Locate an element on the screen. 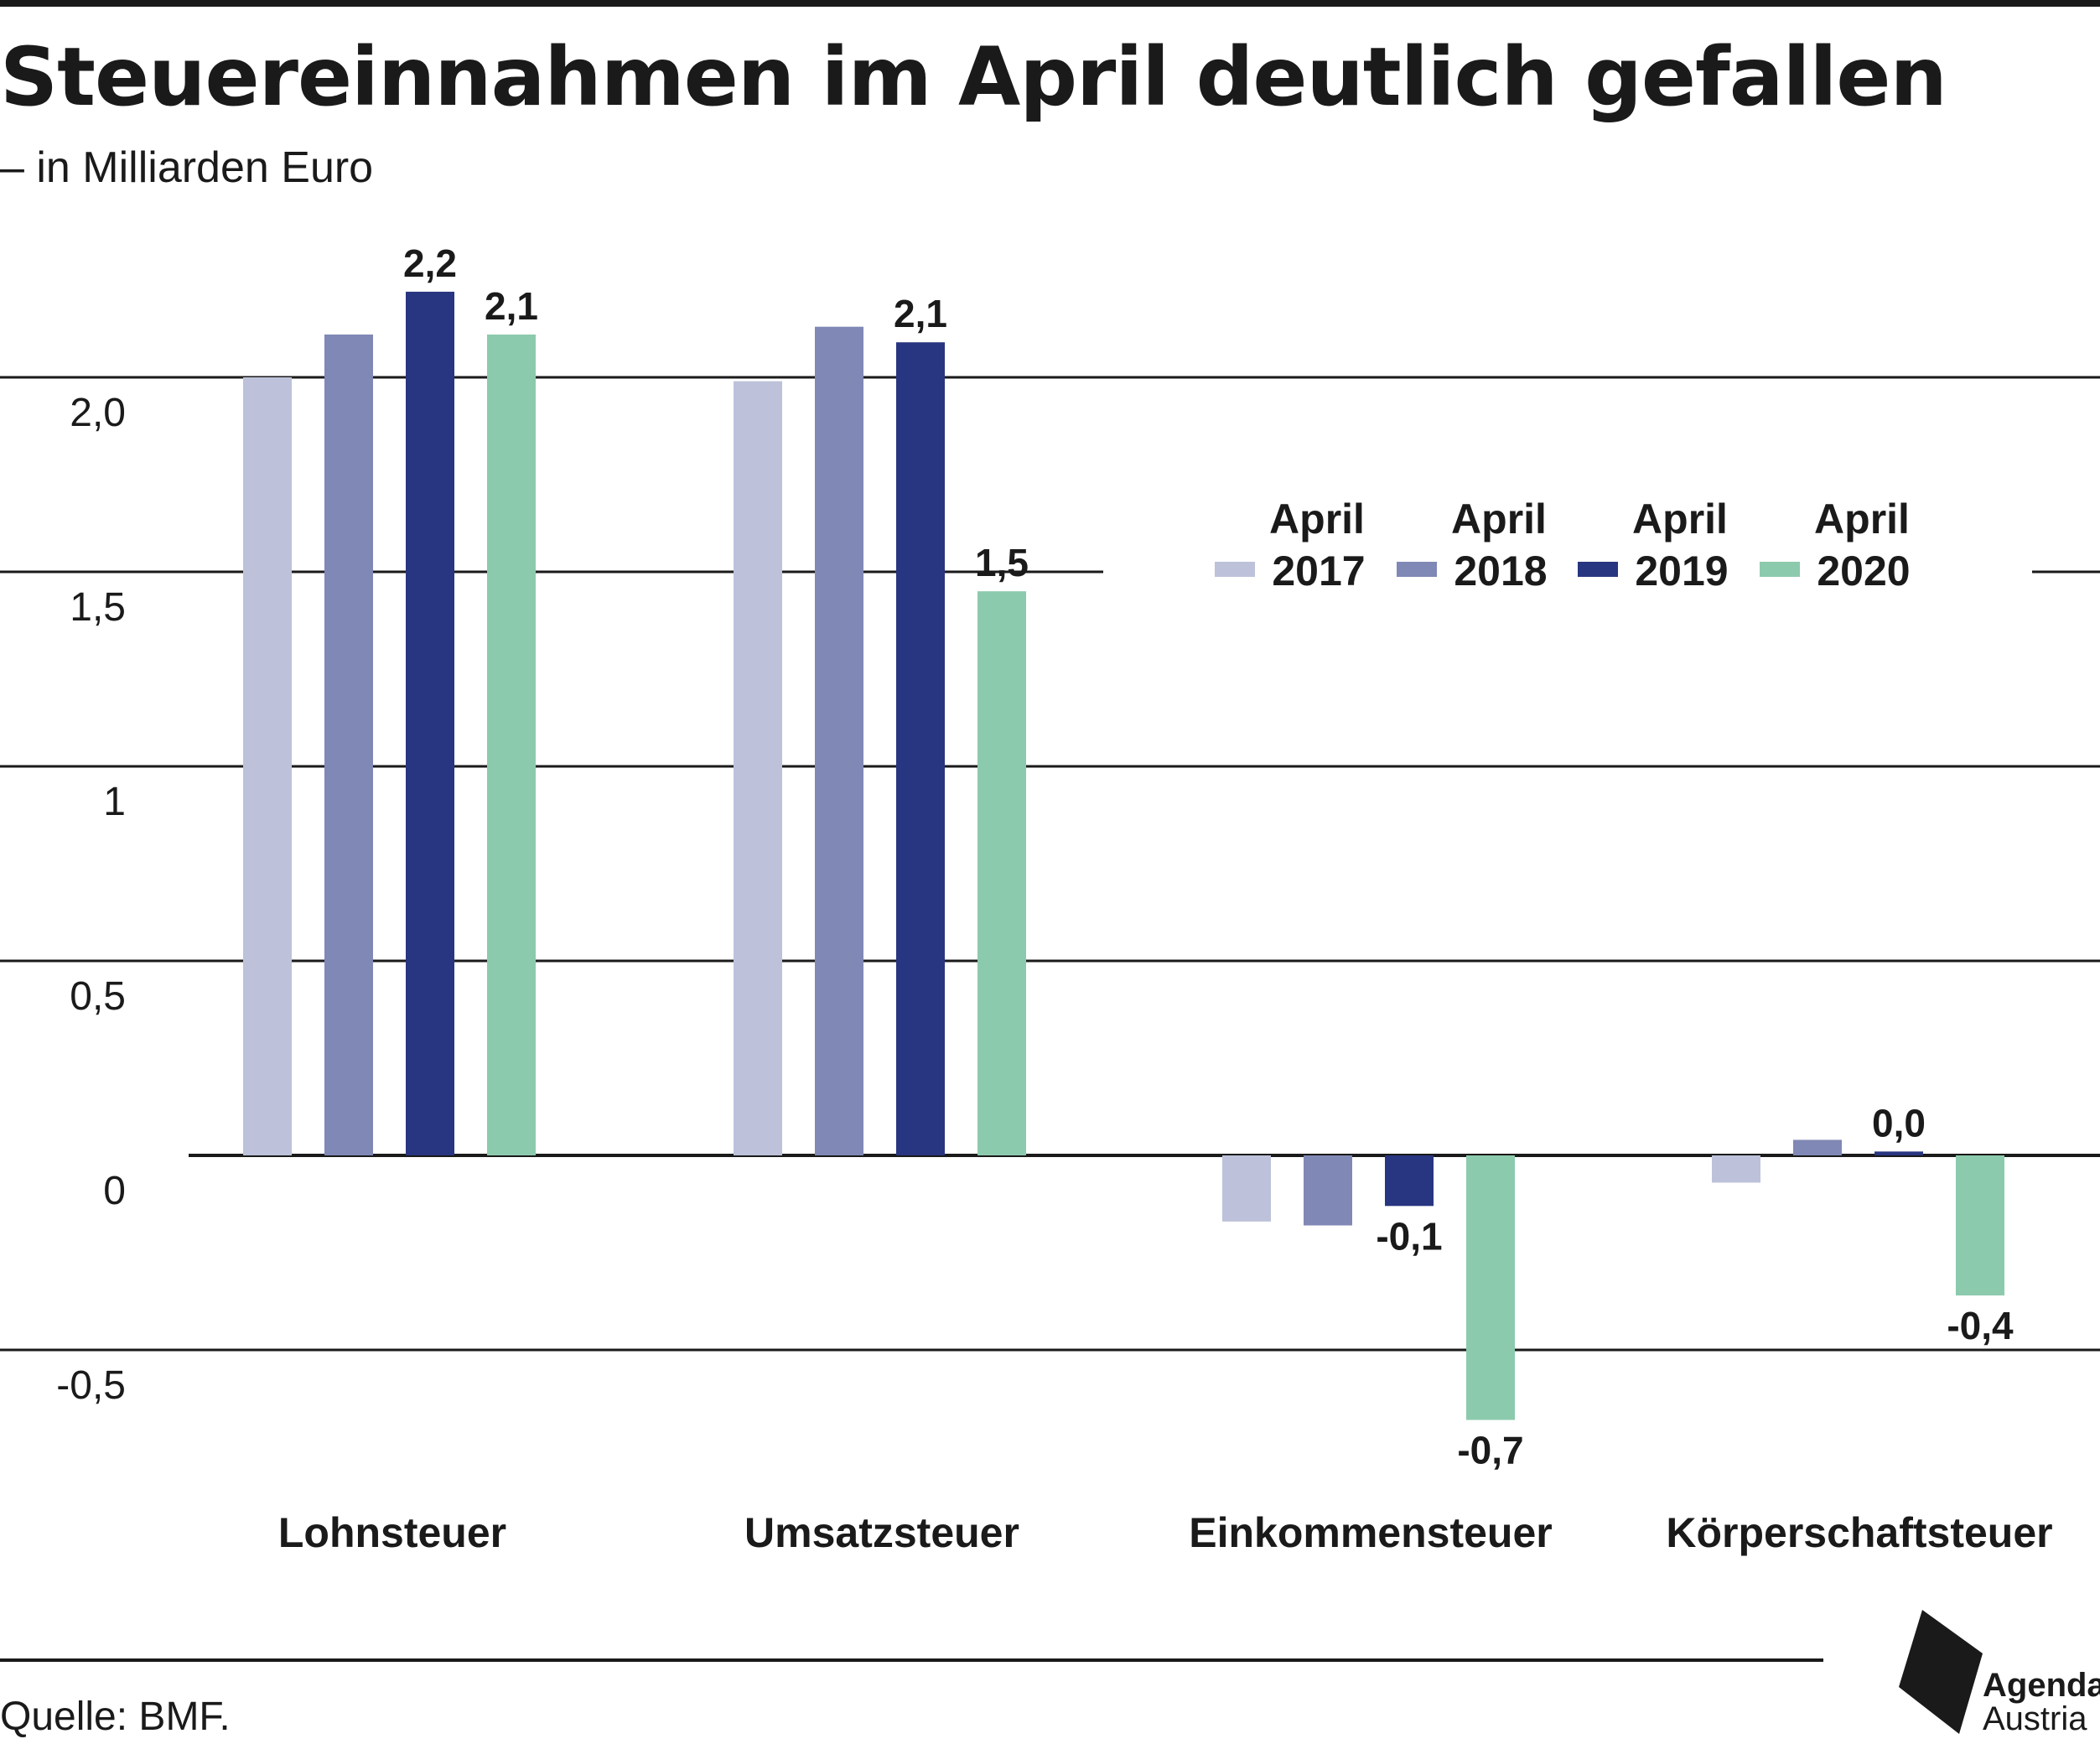 The width and height of the screenshot is (2100, 1744). category-label: Umsatzsteuer is located at coordinates (881, 1532).